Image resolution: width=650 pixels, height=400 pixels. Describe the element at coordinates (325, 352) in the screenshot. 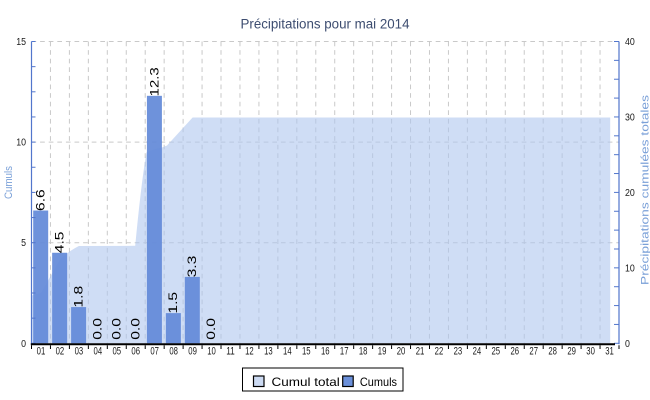

I see `svg-text: 16` at that location.